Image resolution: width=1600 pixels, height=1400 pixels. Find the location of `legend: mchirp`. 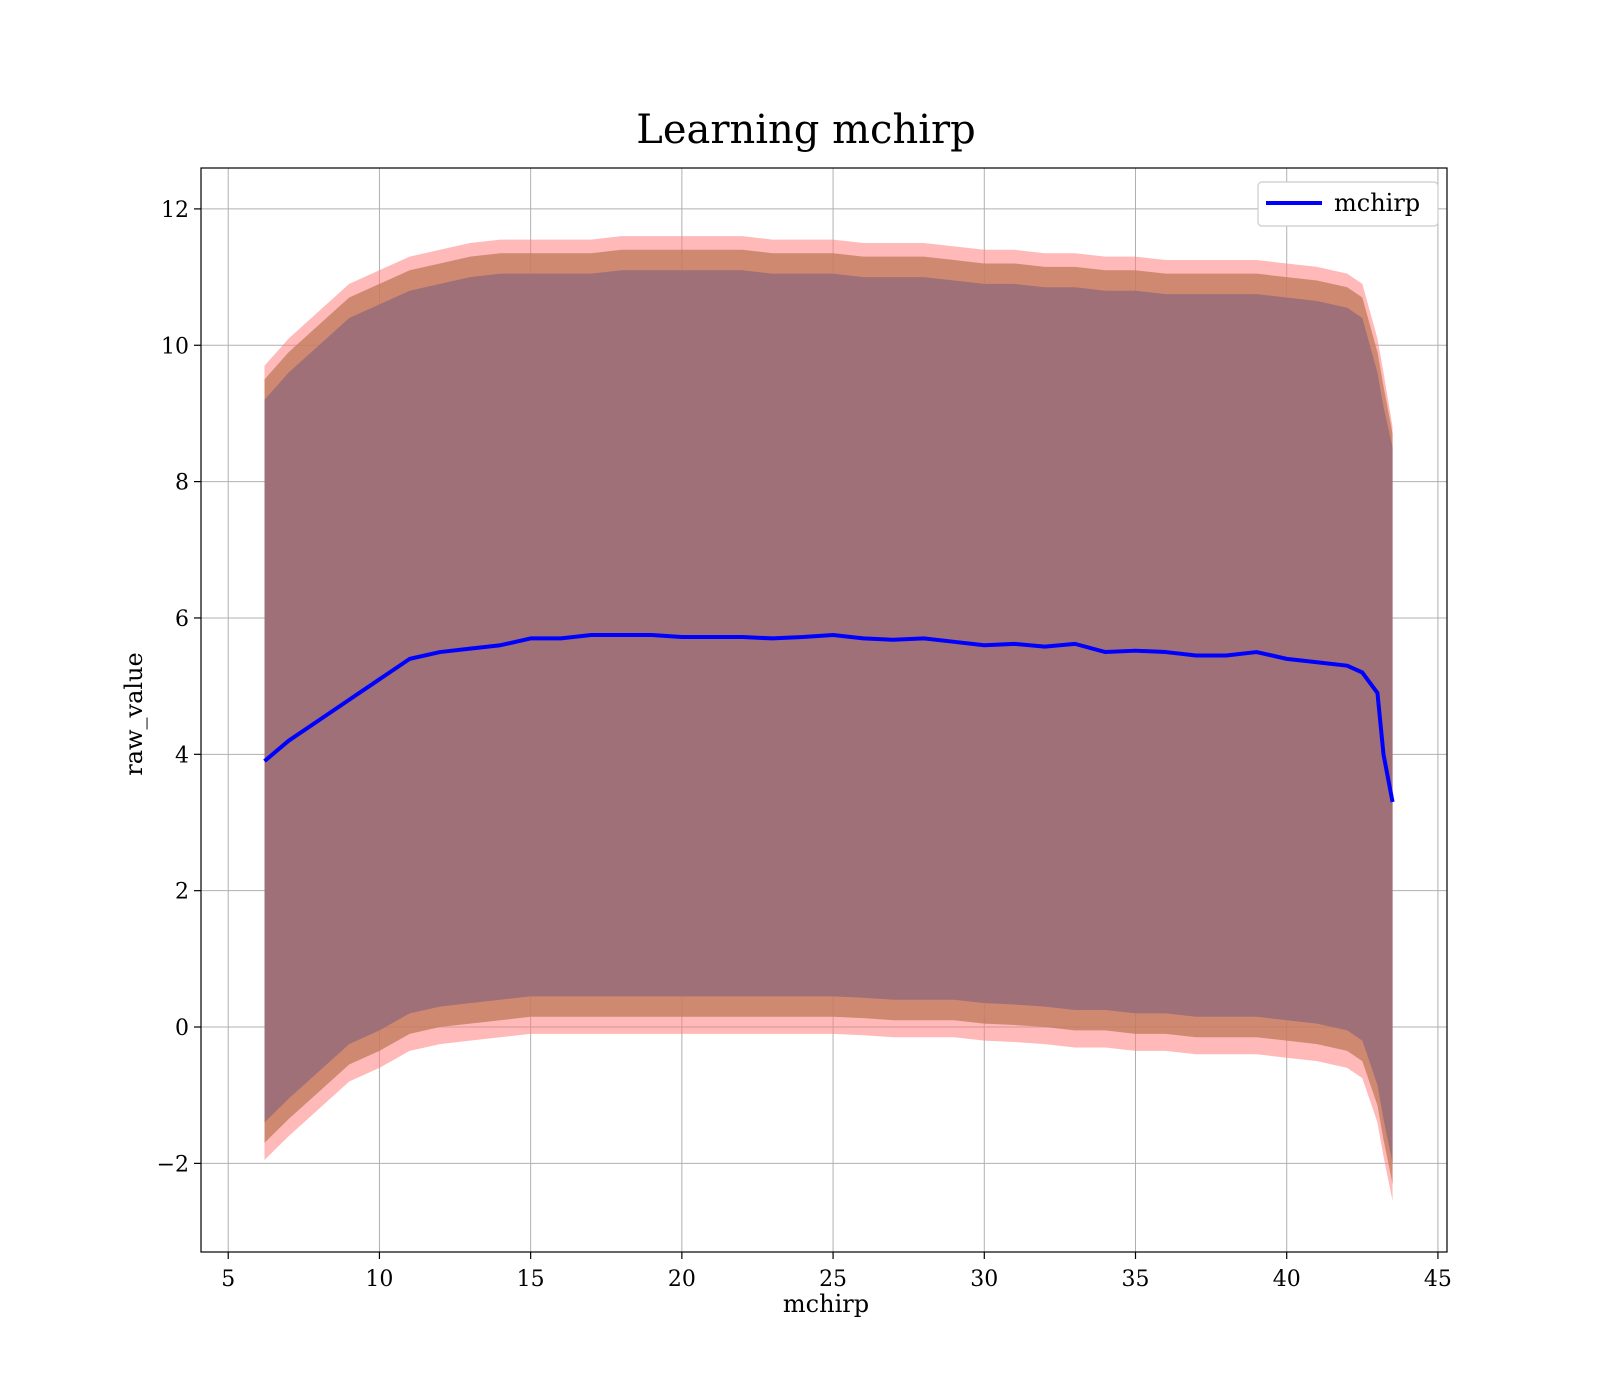

legend: mchirp is located at coordinates (1348, 204).